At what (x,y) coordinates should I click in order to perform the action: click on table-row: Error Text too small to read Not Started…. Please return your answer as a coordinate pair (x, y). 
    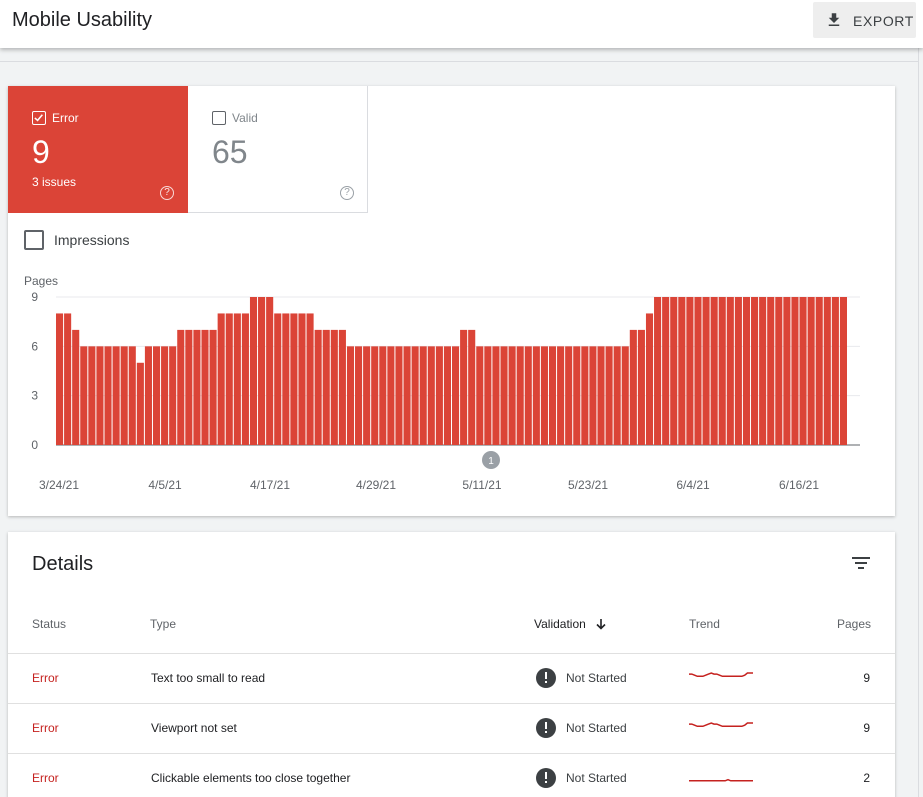
    Looking at the image, I should click on (451, 678).